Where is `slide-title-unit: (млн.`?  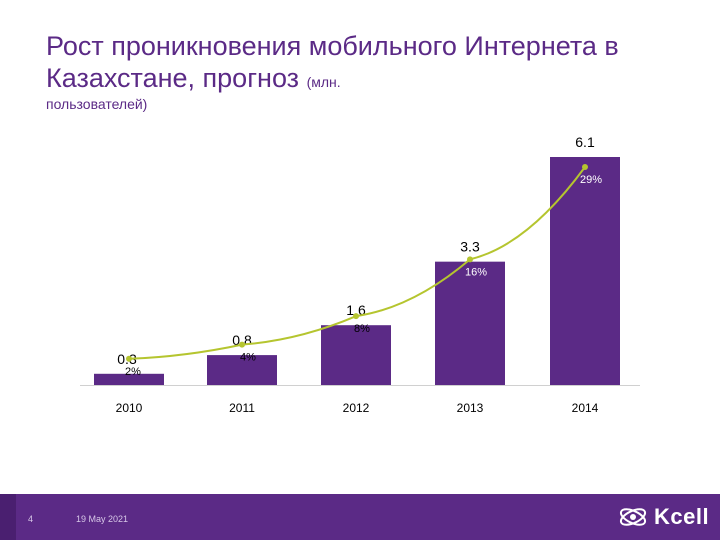
slide-title-unit: (млн. is located at coordinates (323, 82).